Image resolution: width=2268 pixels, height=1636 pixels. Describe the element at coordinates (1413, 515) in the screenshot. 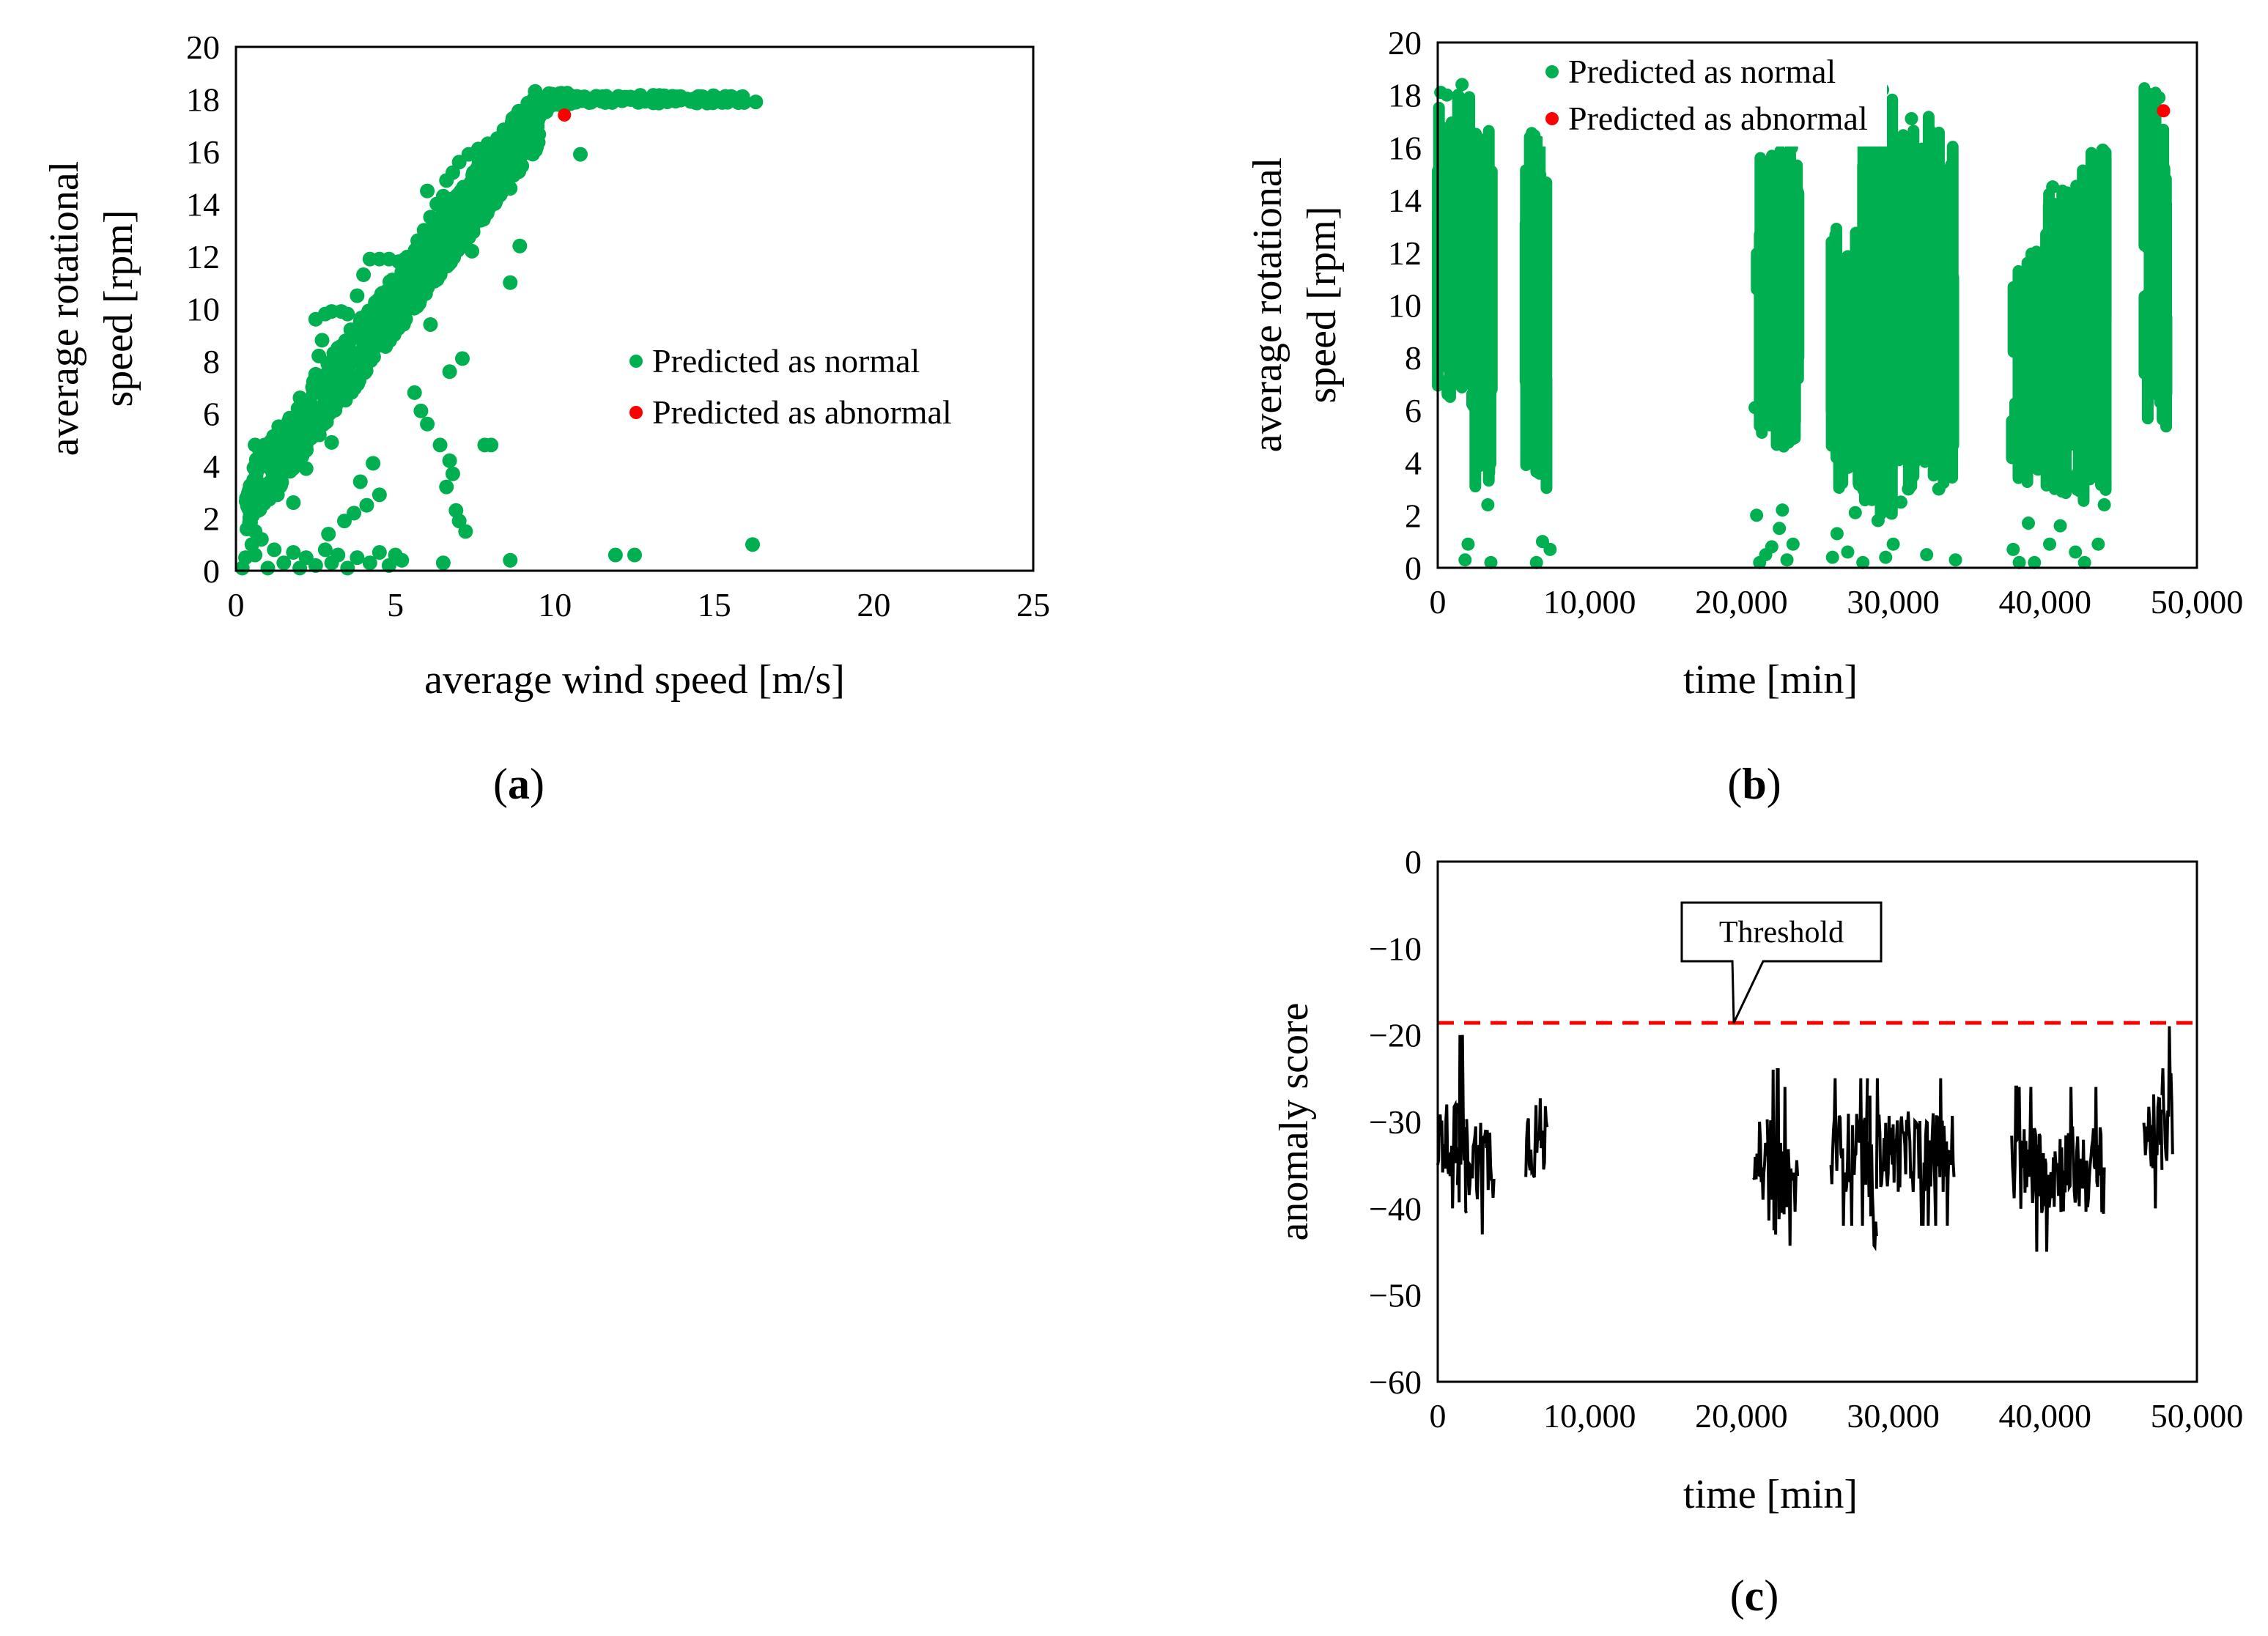

I see `panel-b-y-tick-label: 2` at that location.